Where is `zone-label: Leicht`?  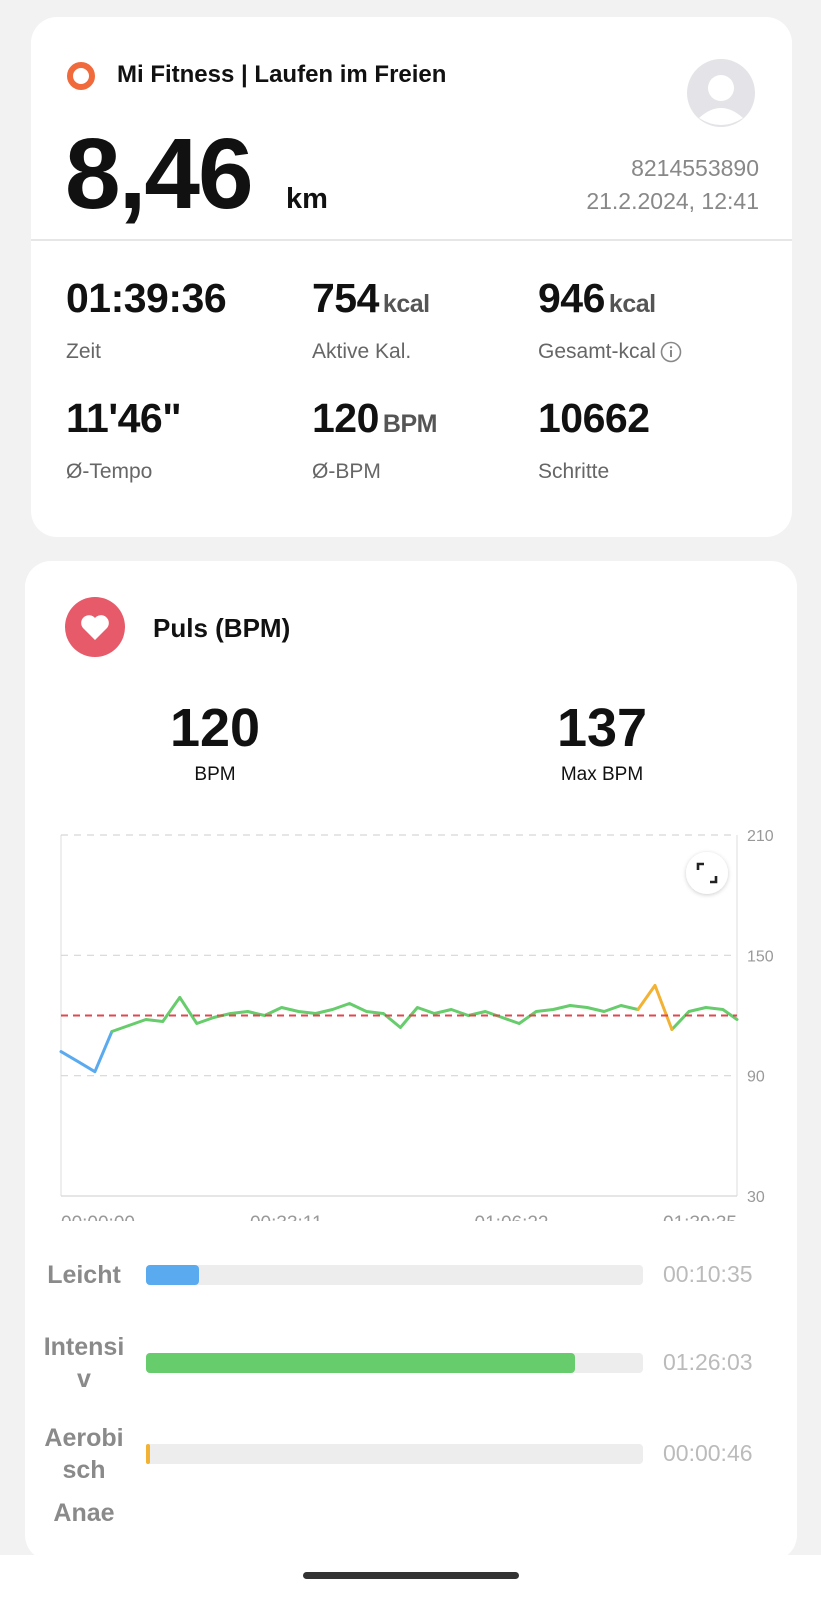 zone-label: Leicht is located at coordinates (84, 1275).